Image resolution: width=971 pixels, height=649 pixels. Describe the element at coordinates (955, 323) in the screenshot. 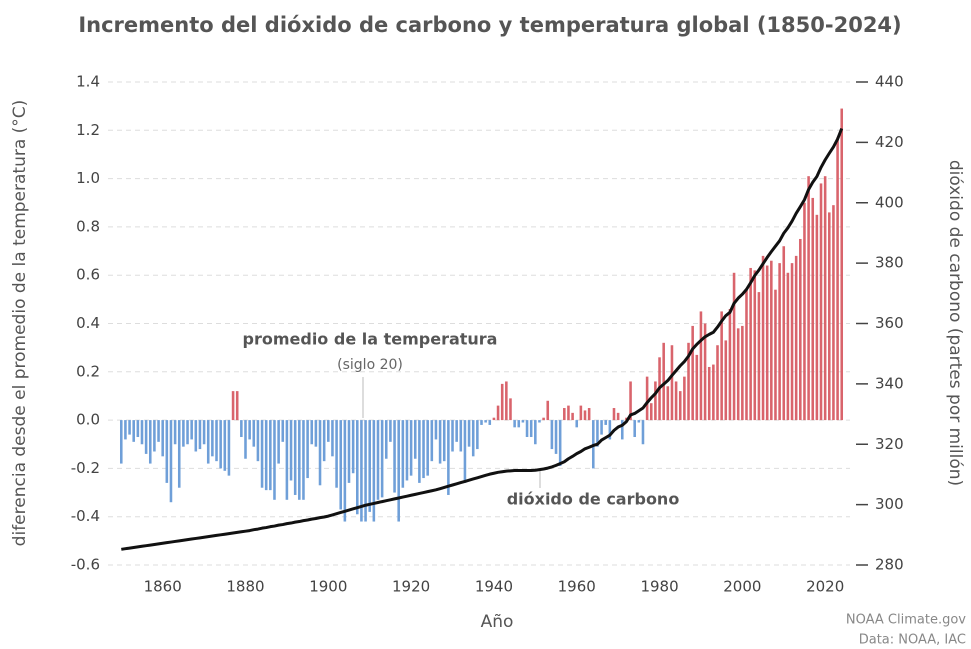

I see `y2-axis-label: dióxido de carbono (partes por millón)` at that location.